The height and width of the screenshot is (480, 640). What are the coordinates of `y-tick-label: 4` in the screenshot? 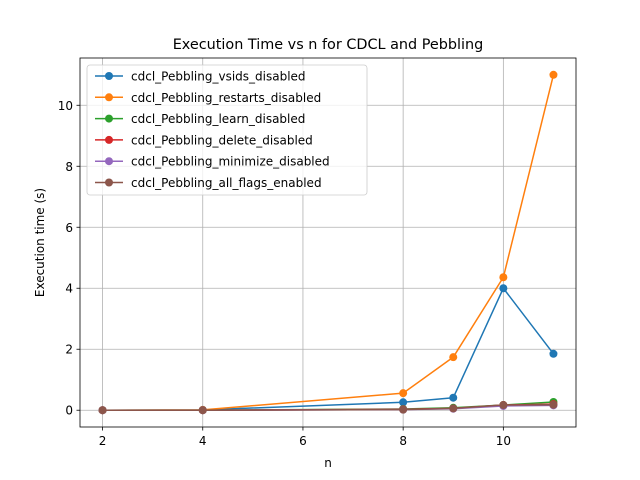 It's located at (69, 289).